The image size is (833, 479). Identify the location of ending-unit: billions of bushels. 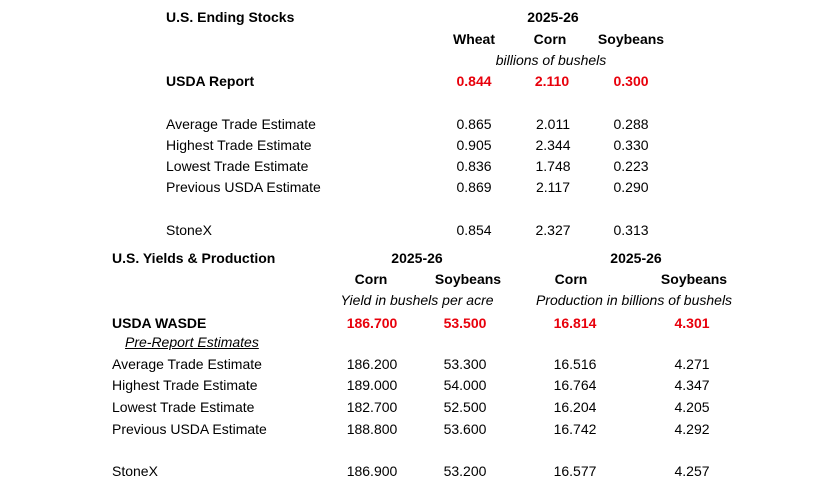
(551, 60).